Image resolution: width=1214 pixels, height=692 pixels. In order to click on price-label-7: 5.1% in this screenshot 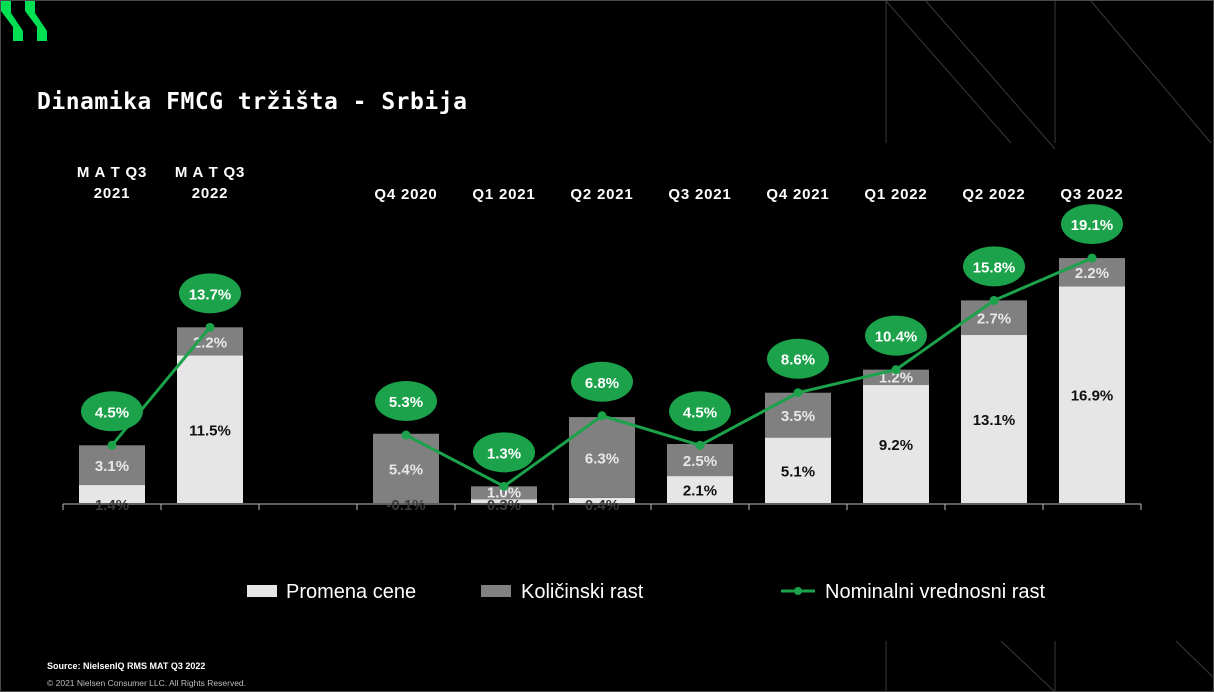, I will do `click(798, 471)`.